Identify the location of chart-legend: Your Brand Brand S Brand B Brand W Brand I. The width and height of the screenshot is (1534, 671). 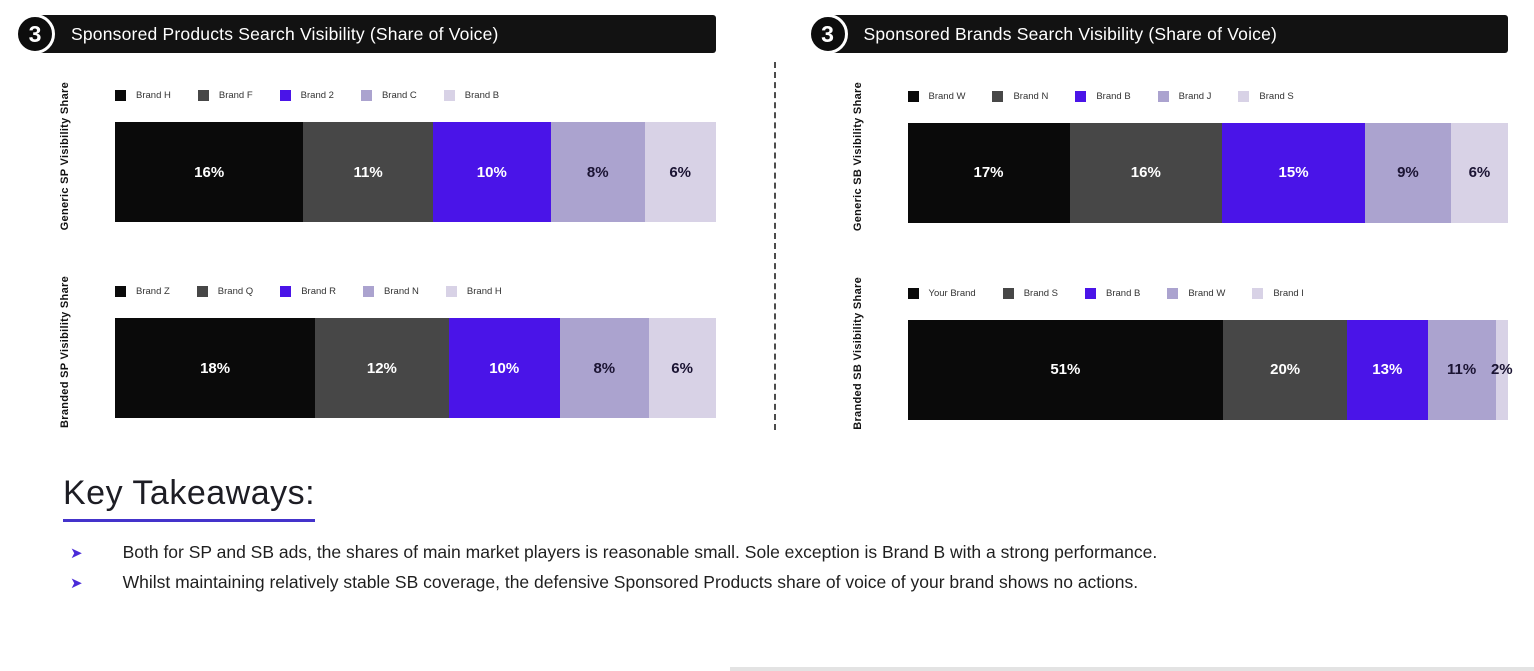
(1208, 293).